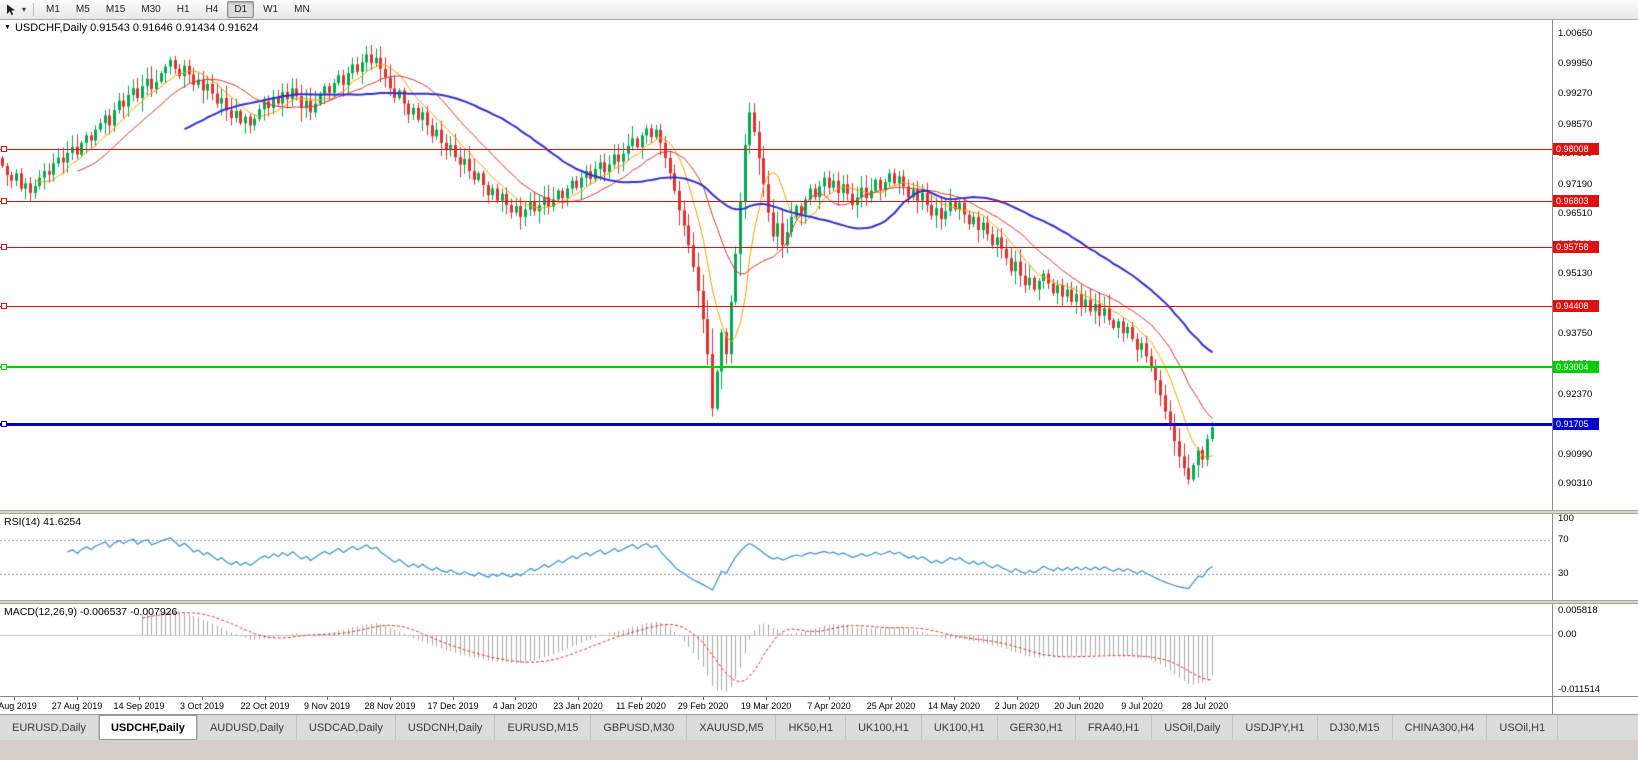 The width and height of the screenshot is (1638, 760). What do you see at coordinates (212, 9) in the screenshot?
I see `timeframe-button-h4: H4` at bounding box center [212, 9].